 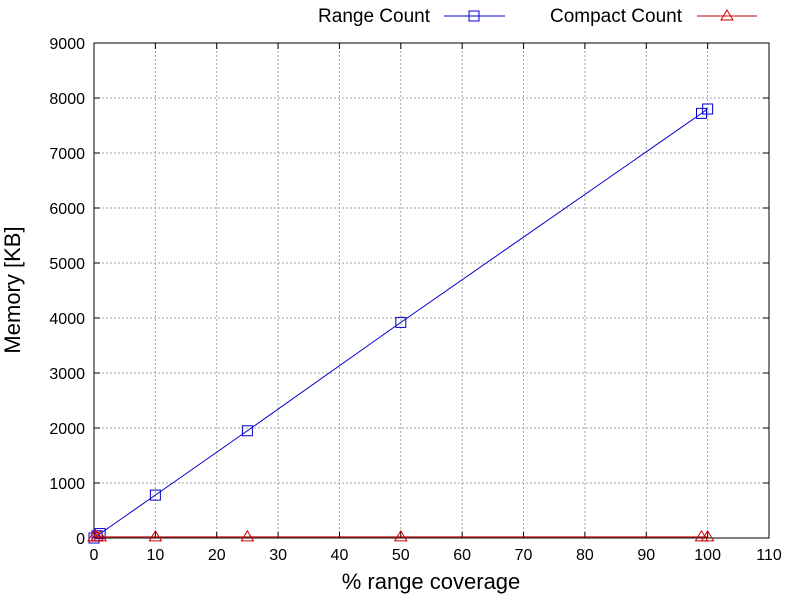 I want to click on y-tick-label: 1000, so click(x=67, y=484).